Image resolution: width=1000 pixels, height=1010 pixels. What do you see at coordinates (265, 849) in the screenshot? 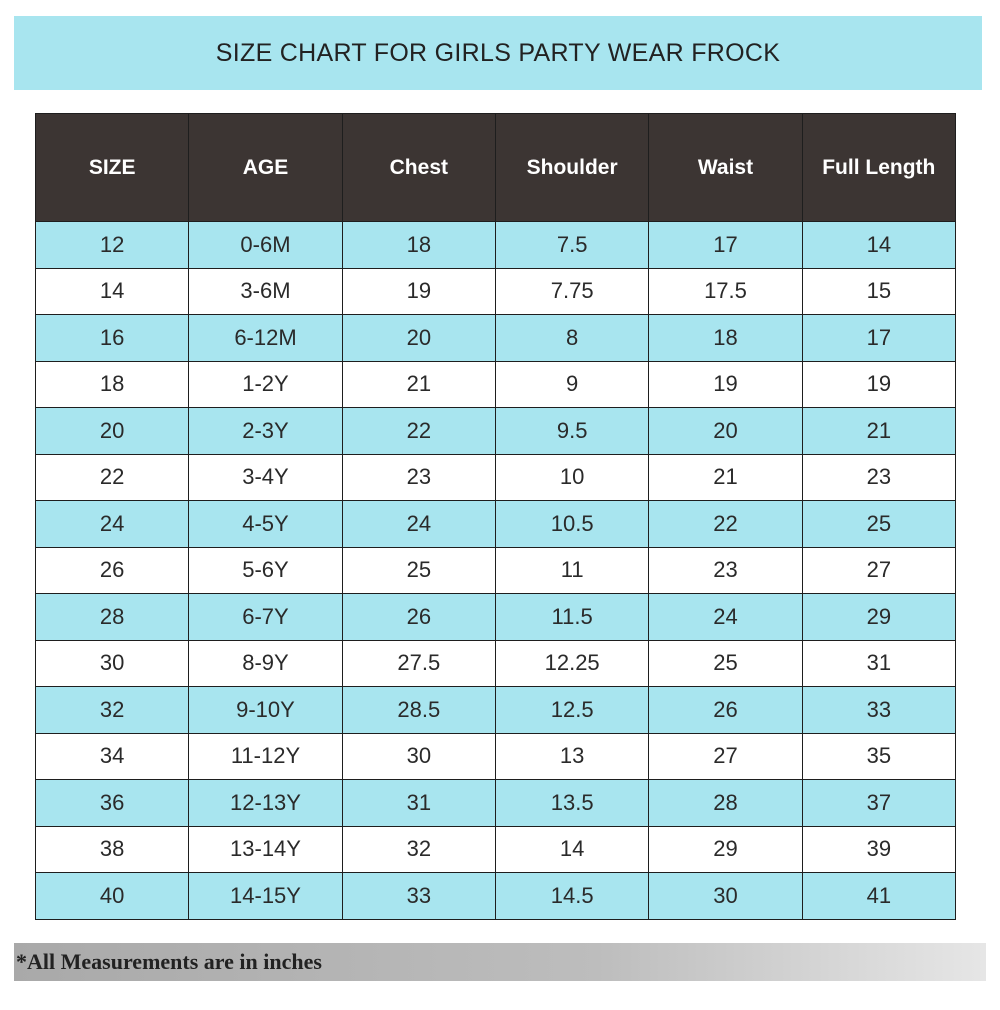
I see `table-cell: 13-14Y` at bounding box center [265, 849].